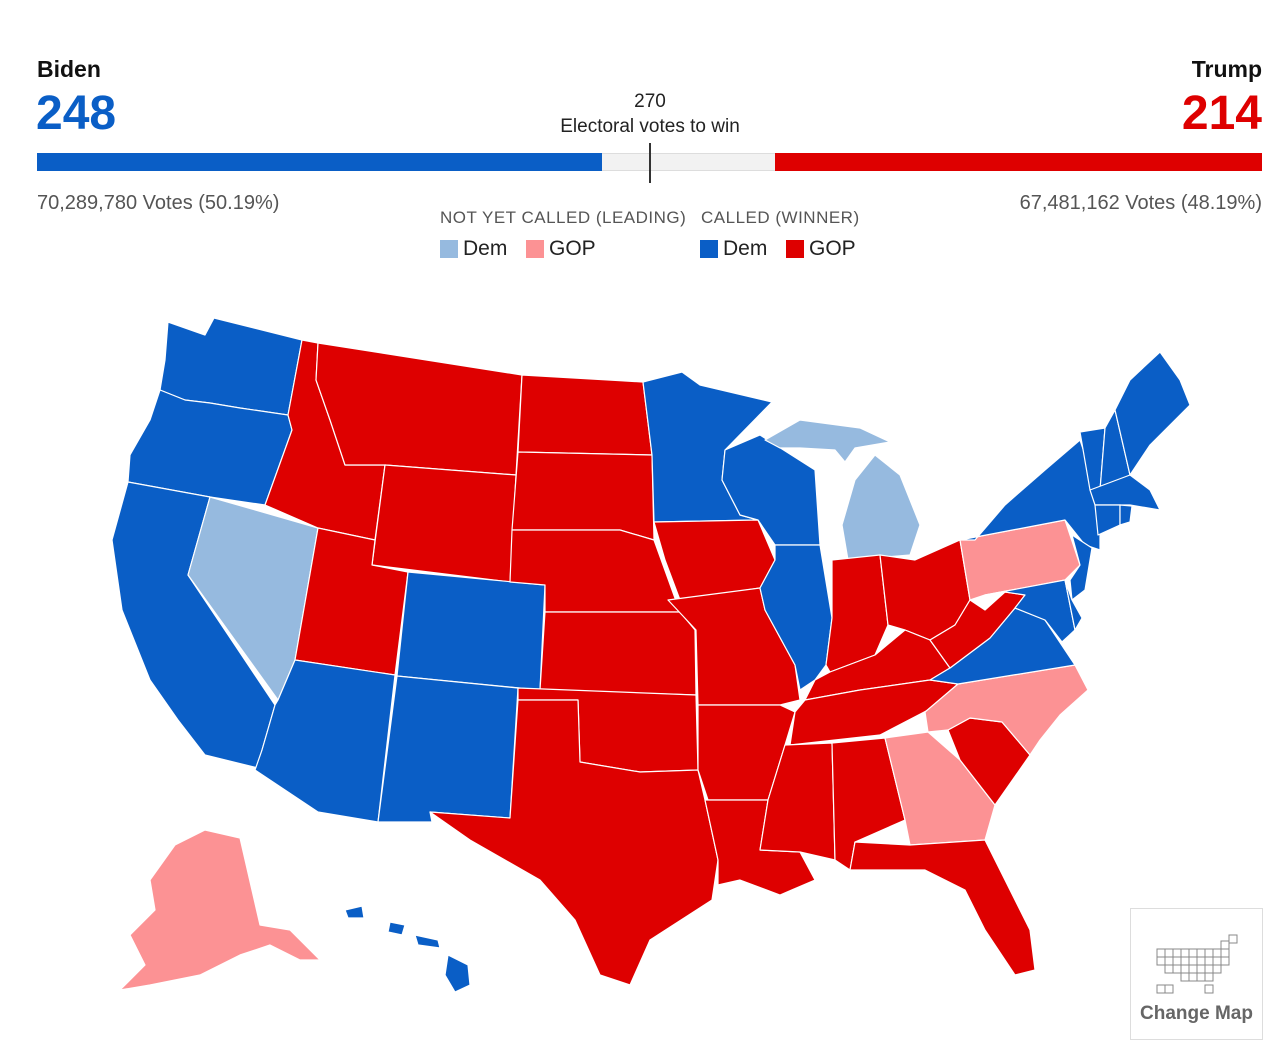 The image size is (1280, 1062). What do you see at coordinates (1221, 113) in the screenshot?
I see `right-candidate-electoral: 214` at bounding box center [1221, 113].